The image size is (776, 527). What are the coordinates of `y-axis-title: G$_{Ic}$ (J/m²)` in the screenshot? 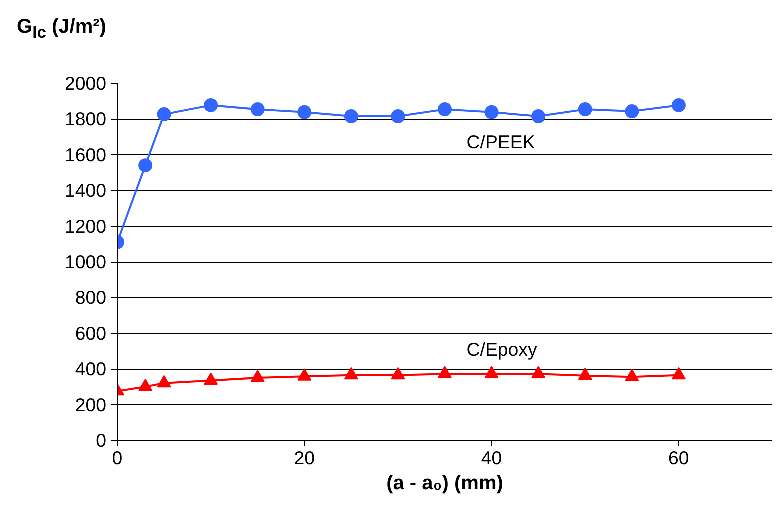 It's located at (61, 29).